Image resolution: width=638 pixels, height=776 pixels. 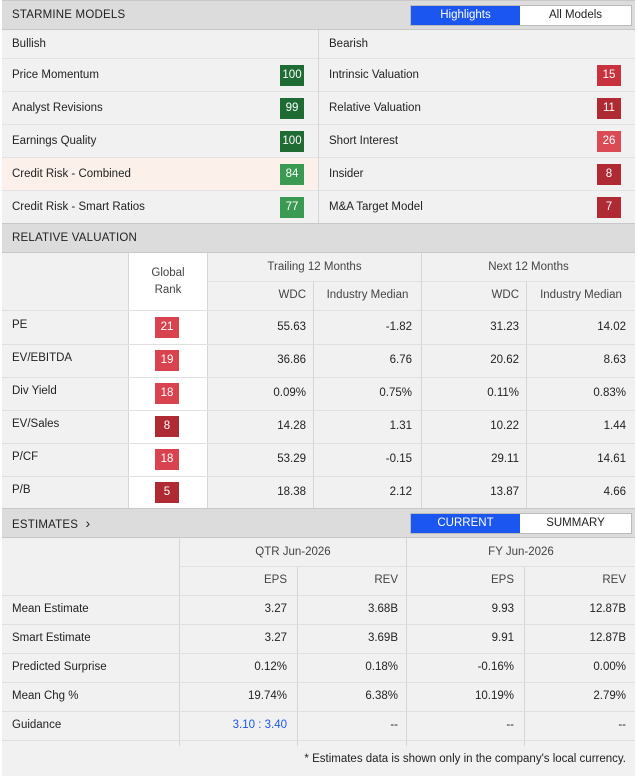 What do you see at coordinates (609, 207) in the screenshot?
I see `score-badge: 7` at bounding box center [609, 207].